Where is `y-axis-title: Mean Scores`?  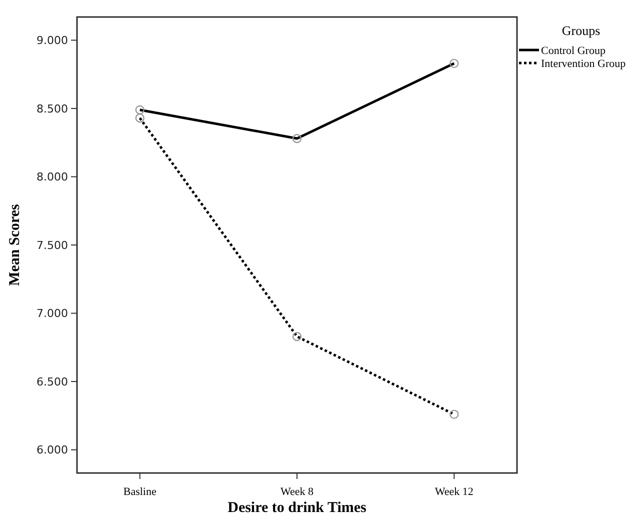
y-axis-title: Mean Scores is located at coordinates (15, 245).